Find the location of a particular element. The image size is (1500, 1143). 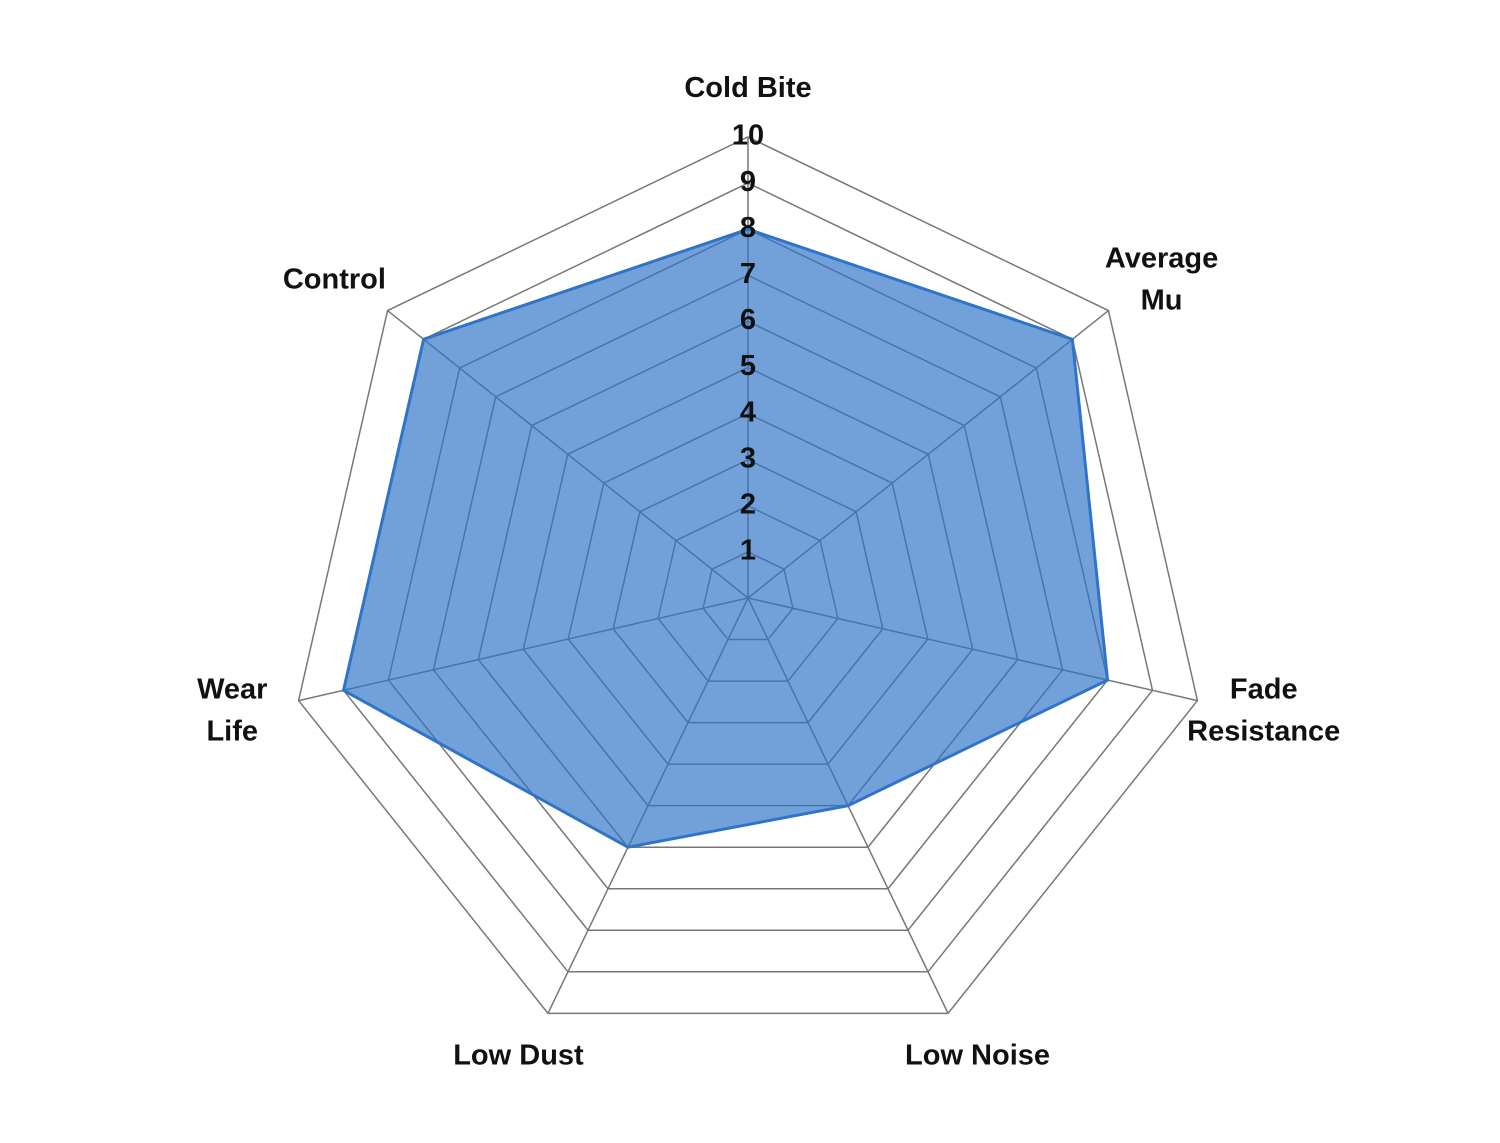

category-label: Low Noise is located at coordinates (977, 1055).